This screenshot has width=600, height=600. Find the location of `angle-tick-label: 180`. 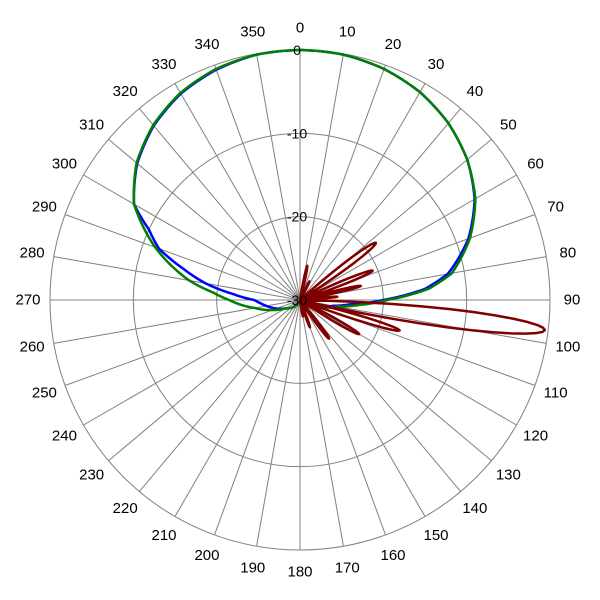

angle-tick-label: 180 is located at coordinates (299, 572).